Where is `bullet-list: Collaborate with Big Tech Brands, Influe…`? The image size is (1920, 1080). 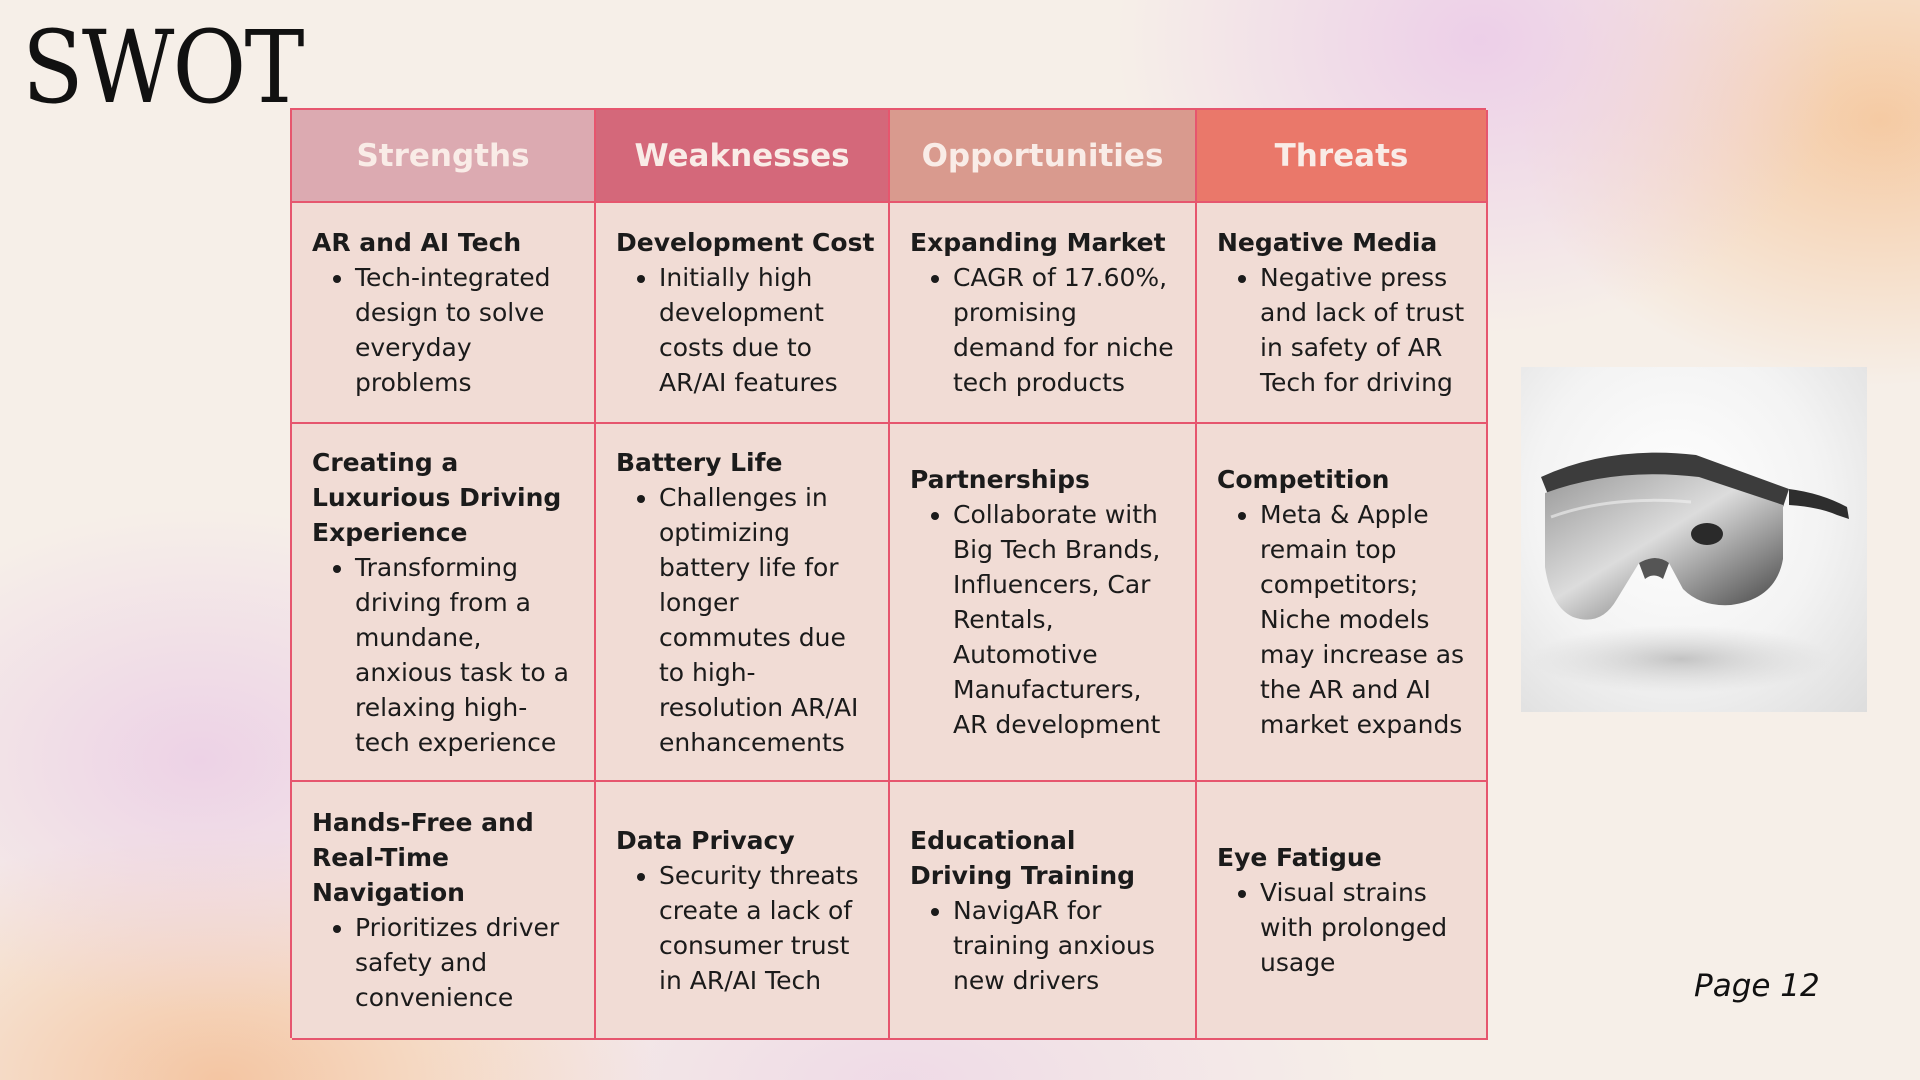 bullet-list: Collaborate with Big Tech Brands, Influe… is located at coordinates (1046, 619).